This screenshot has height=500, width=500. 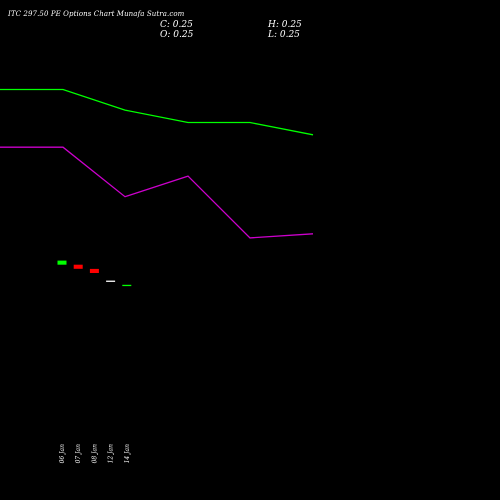 I want to click on x-tick-label: 12 Jan, so click(x=111, y=454).